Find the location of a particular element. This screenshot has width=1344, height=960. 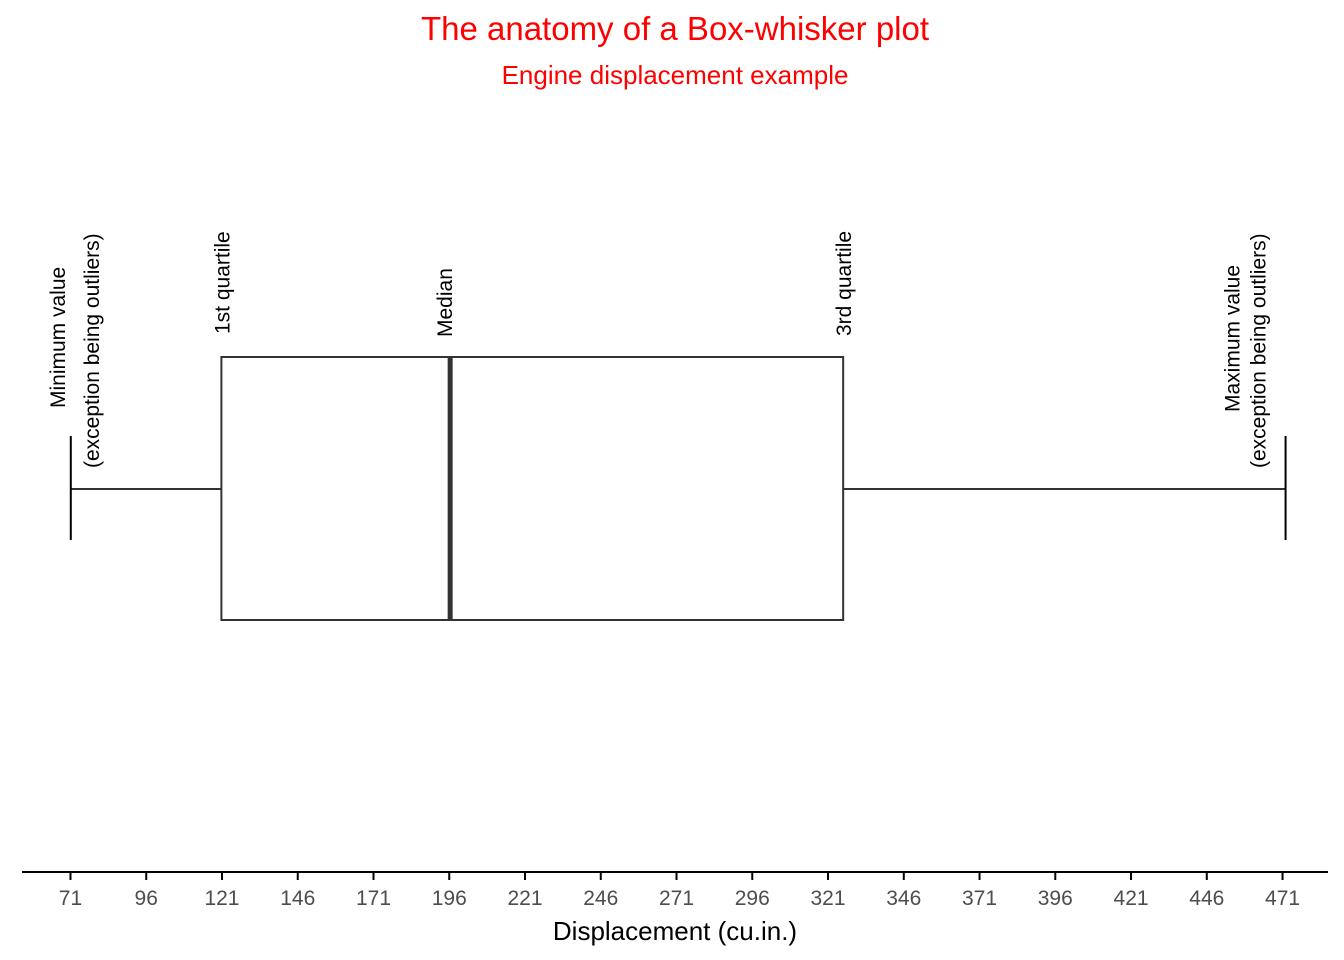

x-tick-label: 371 is located at coordinates (979, 898).